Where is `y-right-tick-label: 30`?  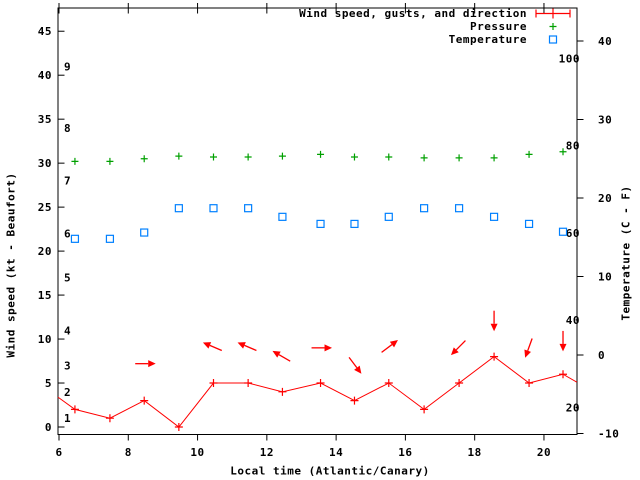 y-right-tick-label: 30 is located at coordinates (605, 120).